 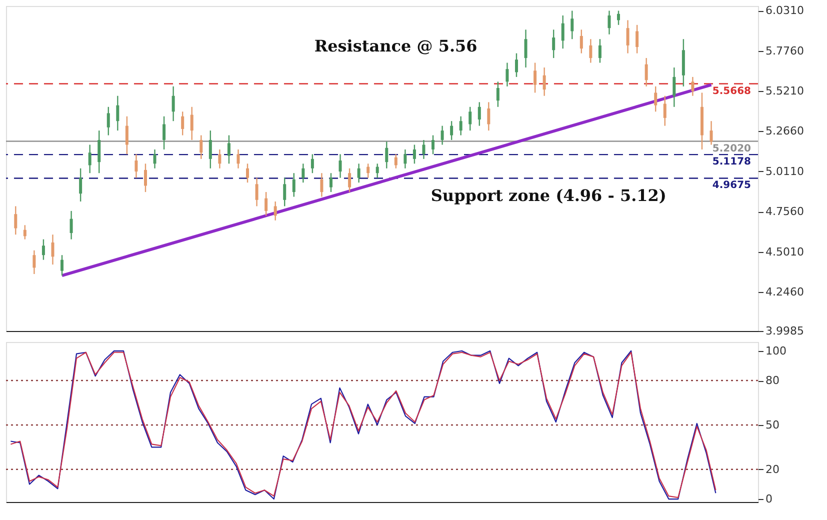 What do you see at coordinates (769, 499) in the screenshot?
I see `y-tick-label: 0` at bounding box center [769, 499].